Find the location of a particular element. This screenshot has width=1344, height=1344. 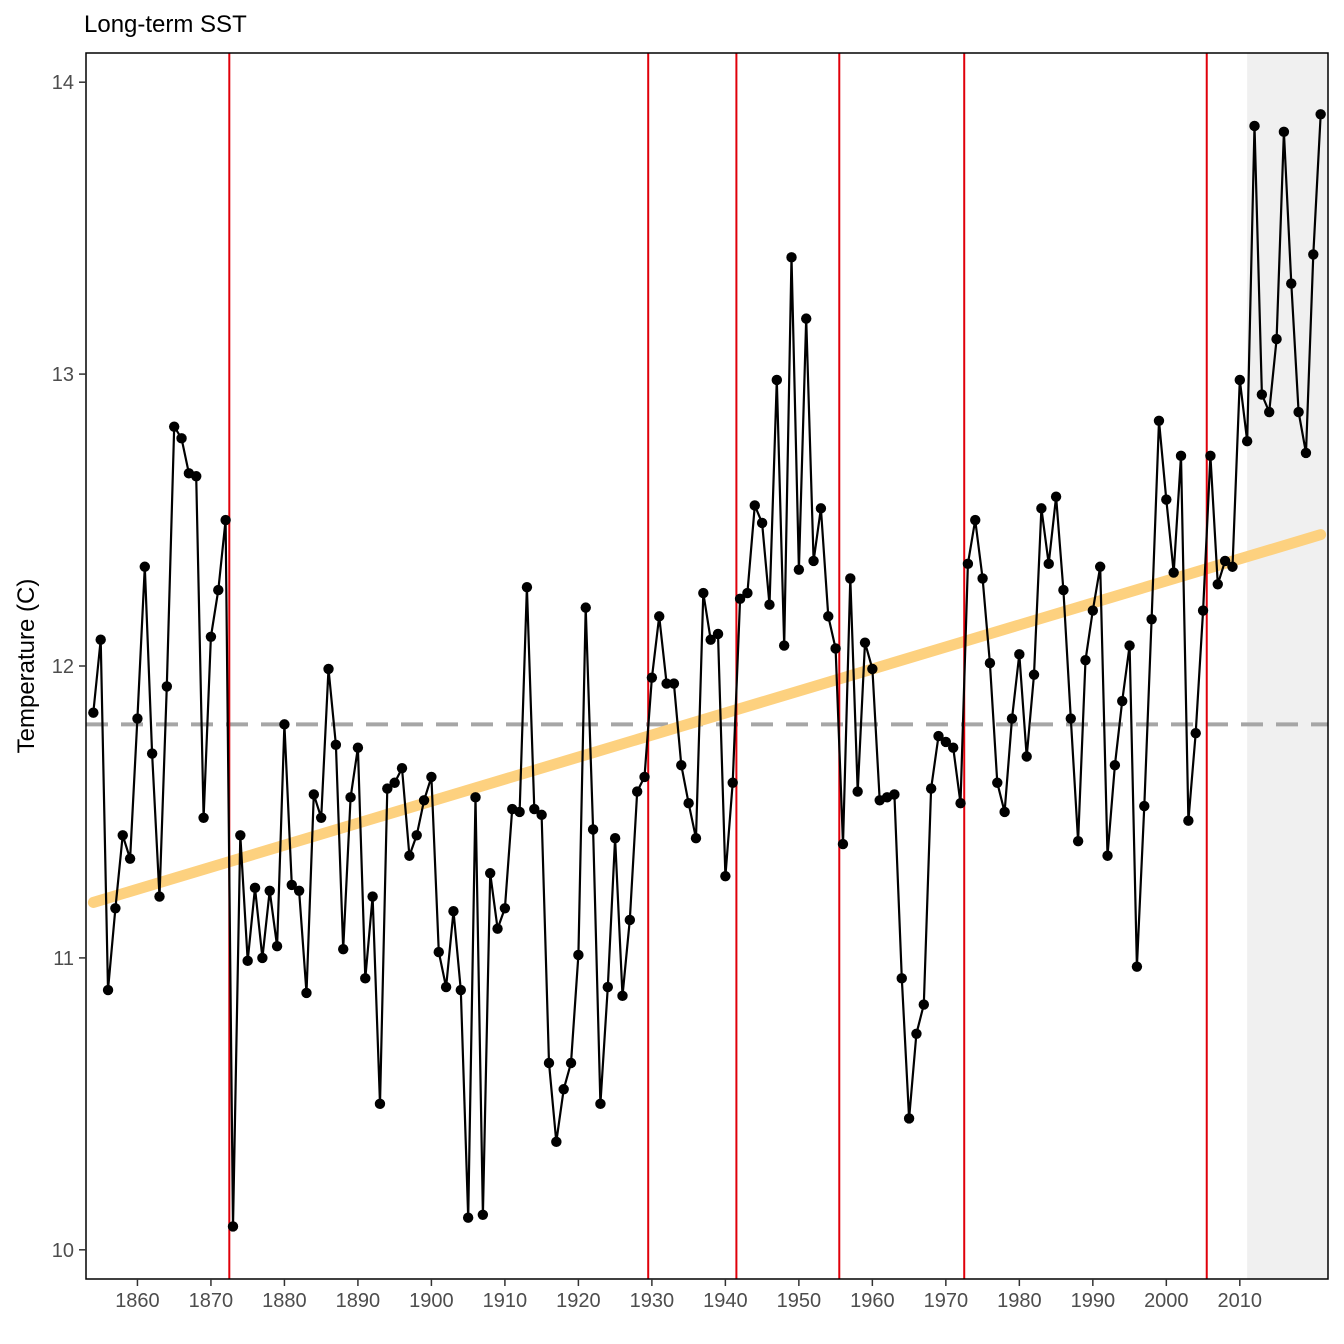

x-tick-label: 1930 is located at coordinates (652, 1301).